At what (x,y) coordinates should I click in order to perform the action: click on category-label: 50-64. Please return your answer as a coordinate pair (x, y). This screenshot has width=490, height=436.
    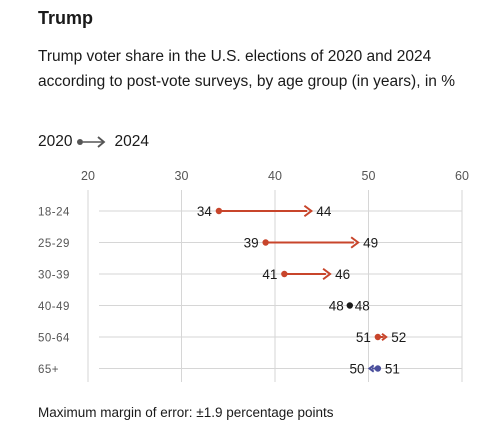
    Looking at the image, I should click on (54, 339).